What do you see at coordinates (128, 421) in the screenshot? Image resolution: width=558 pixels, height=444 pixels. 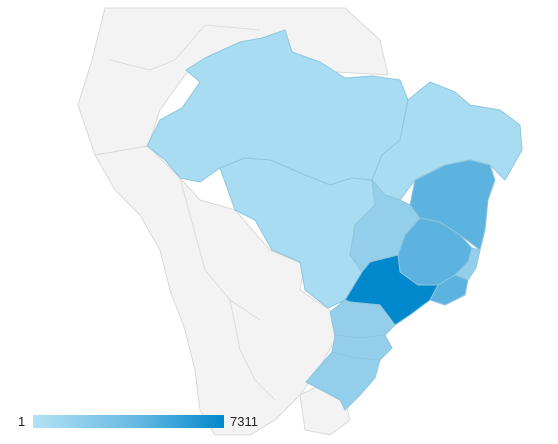 I see `legend-gradient-bar` at bounding box center [128, 421].